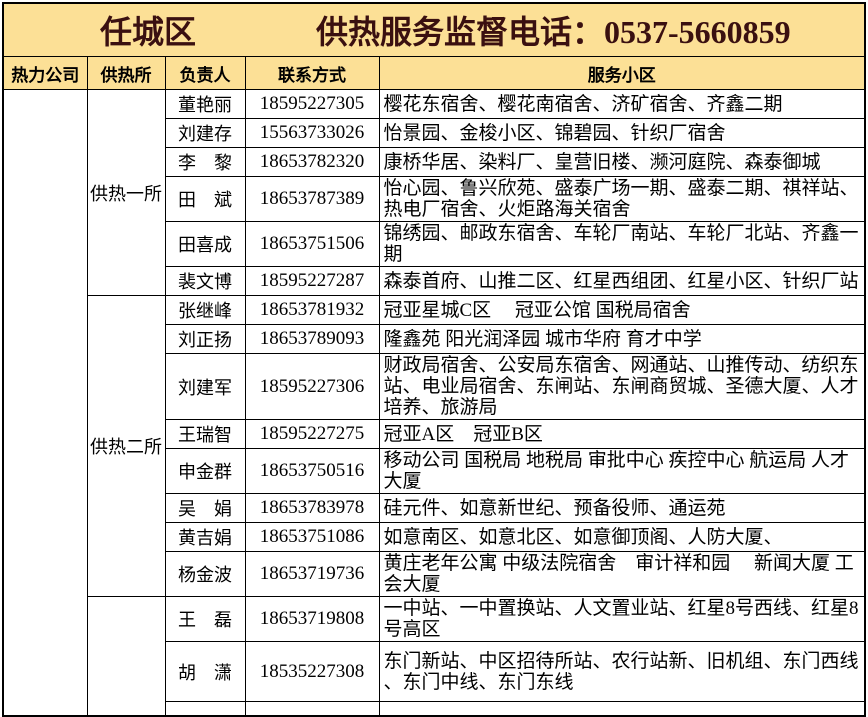 Image resolution: width=868 pixels, height=717 pixels. What do you see at coordinates (148, 32) in the screenshot?
I see `district-title: 任城区` at bounding box center [148, 32].